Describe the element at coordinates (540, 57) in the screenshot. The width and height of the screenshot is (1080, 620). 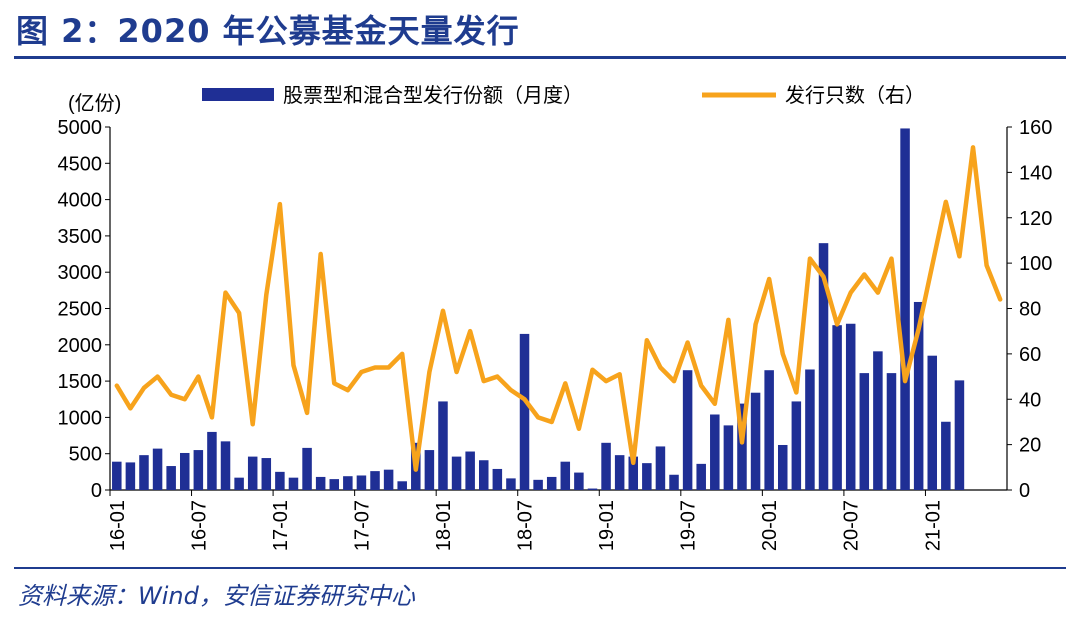
I see `title-divider` at that location.